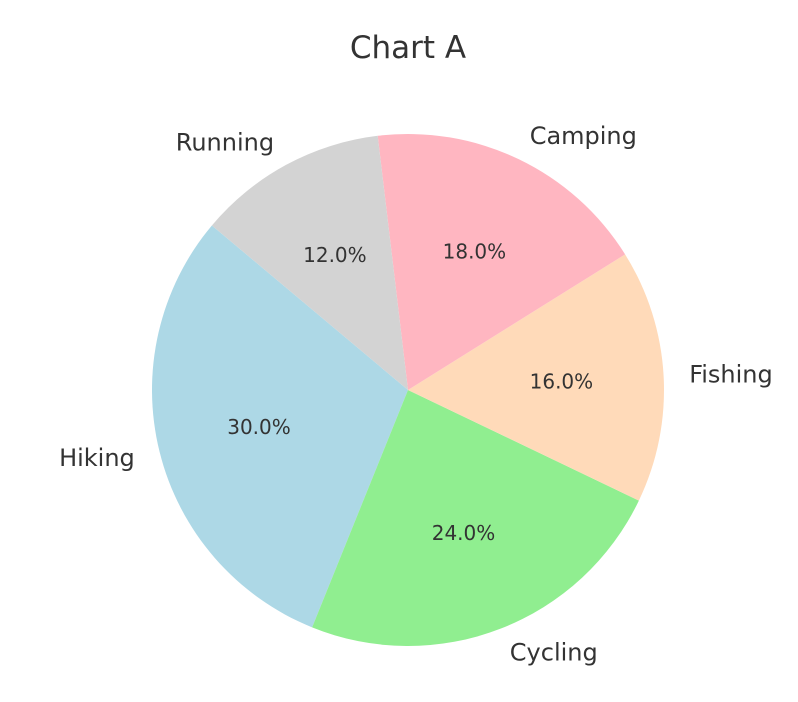 This screenshot has width=798, height=702. I want to click on pct-label-camping: 18.0%, so click(475, 252).